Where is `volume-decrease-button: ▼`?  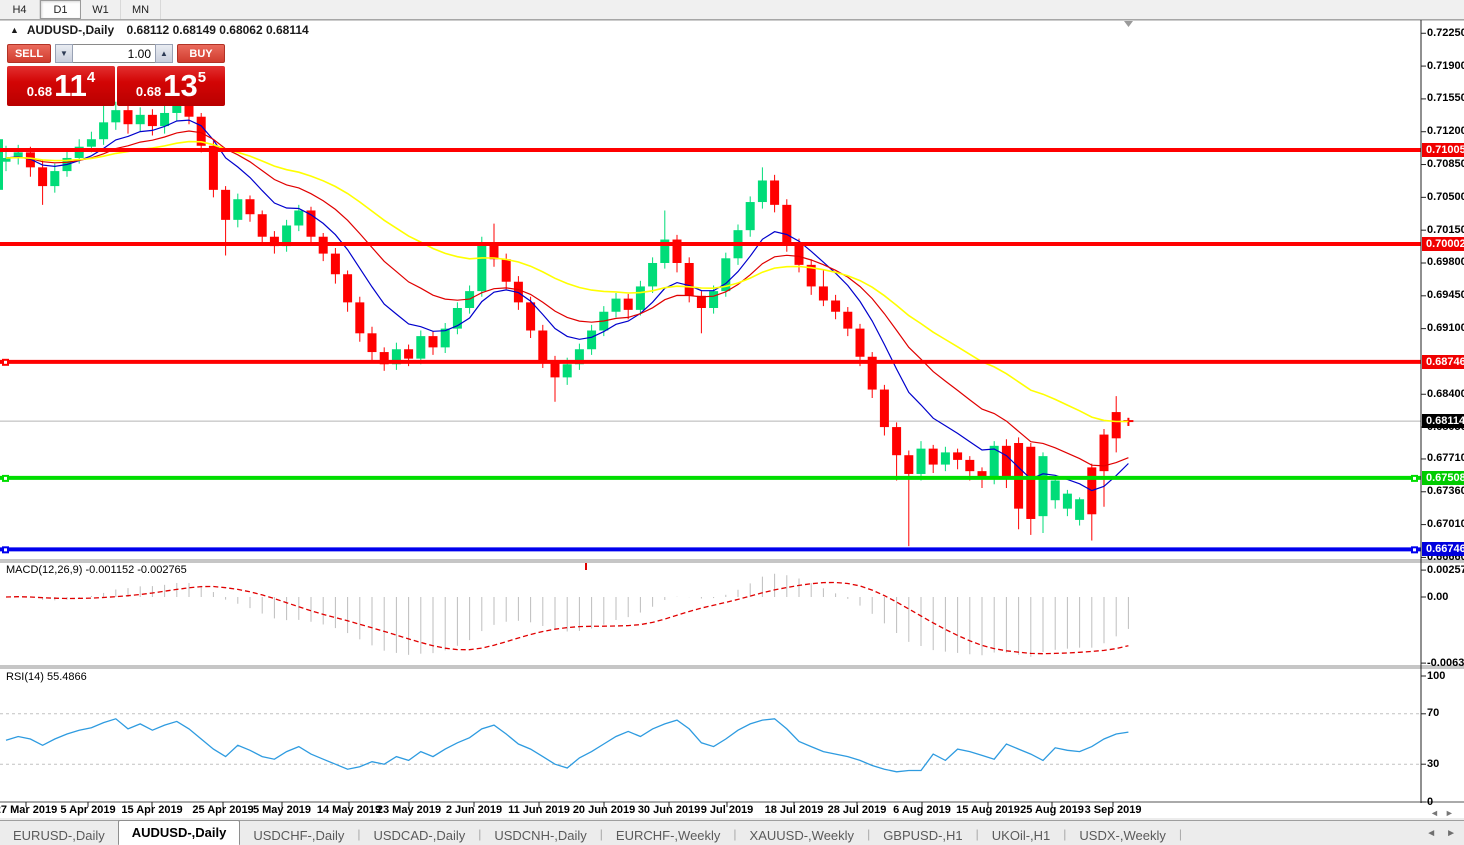 volume-decrease-button: ▼ is located at coordinates (64, 53).